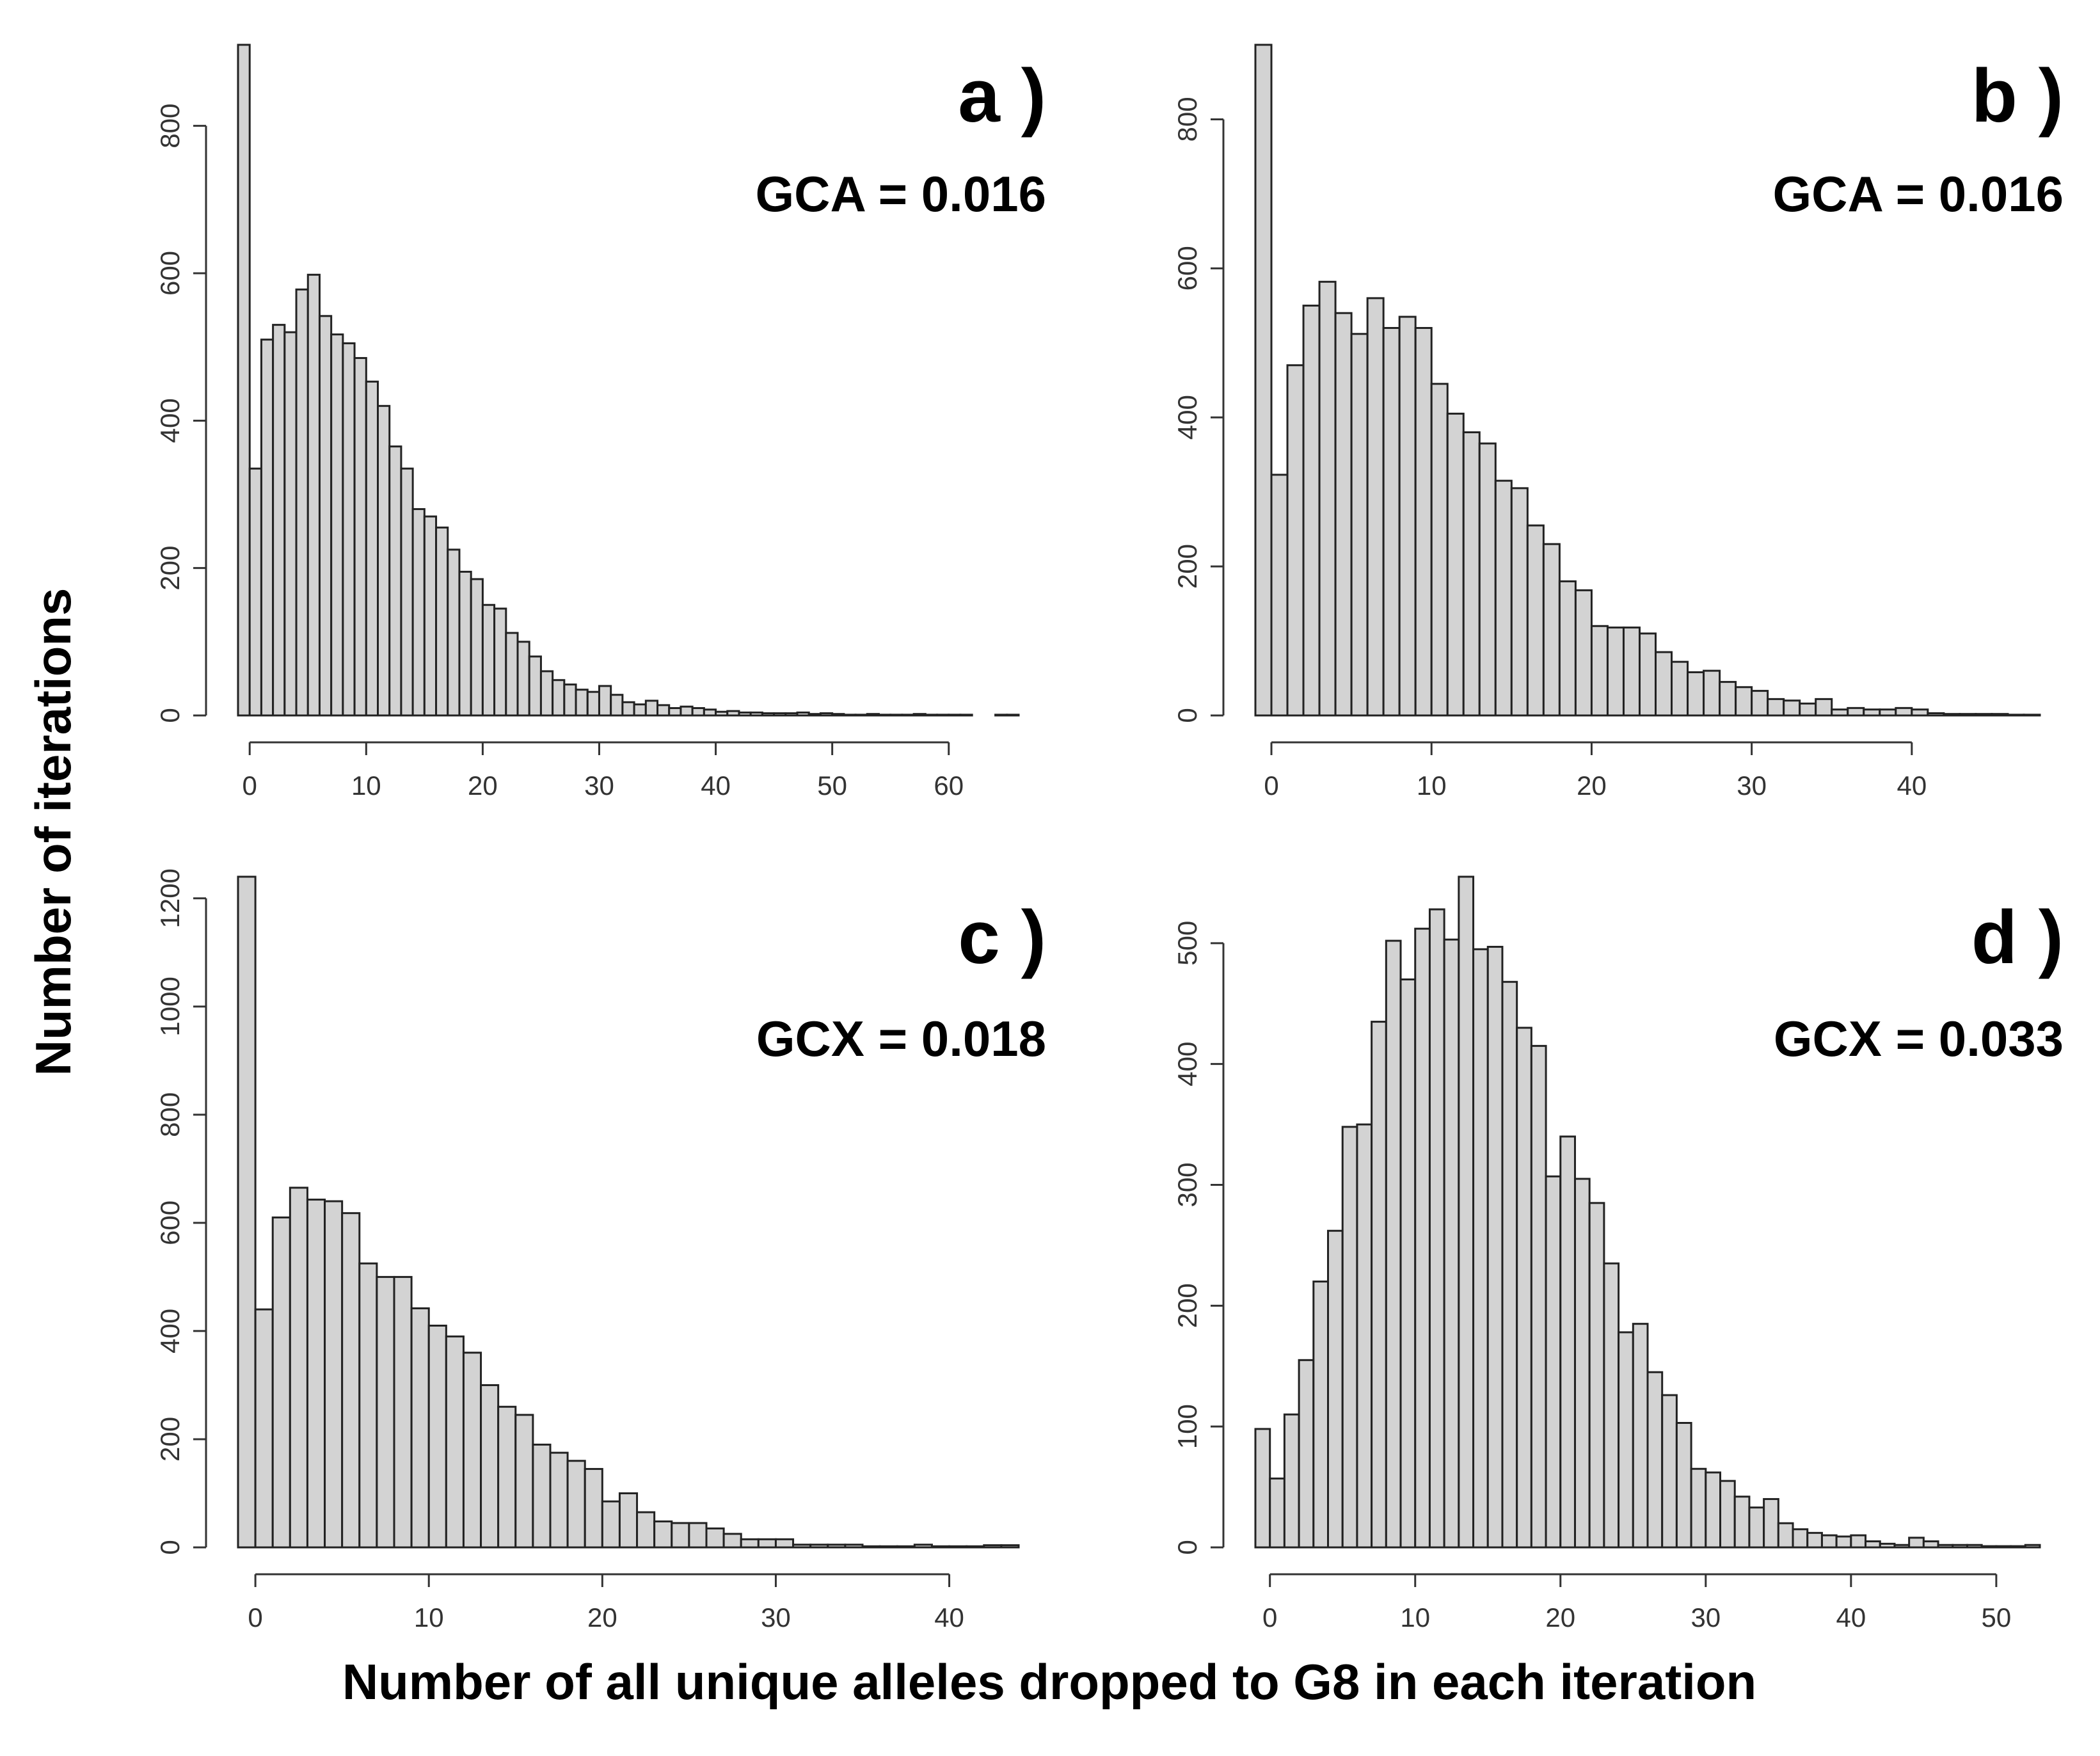 The height and width of the screenshot is (1756, 2100). I want to click on y-tick-label: 1200, so click(170, 898).